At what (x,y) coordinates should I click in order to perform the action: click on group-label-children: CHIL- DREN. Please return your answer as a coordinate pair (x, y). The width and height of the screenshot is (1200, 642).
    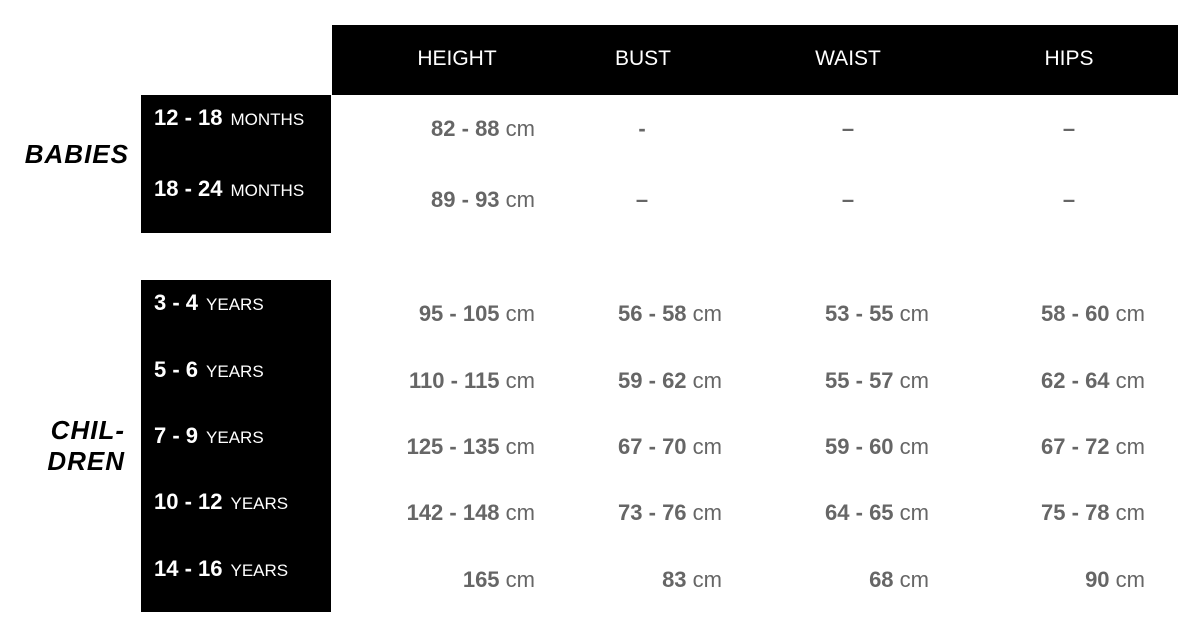
    Looking at the image, I should click on (86, 446).